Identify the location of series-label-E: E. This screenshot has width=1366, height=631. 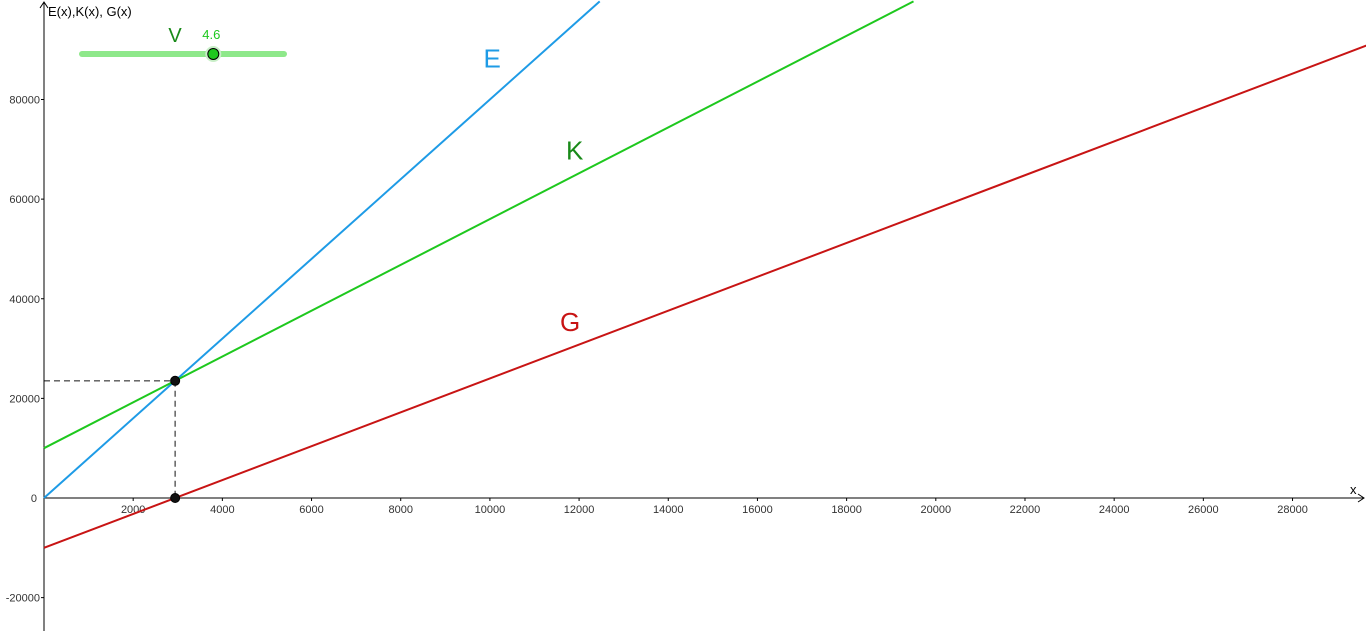
(491, 59).